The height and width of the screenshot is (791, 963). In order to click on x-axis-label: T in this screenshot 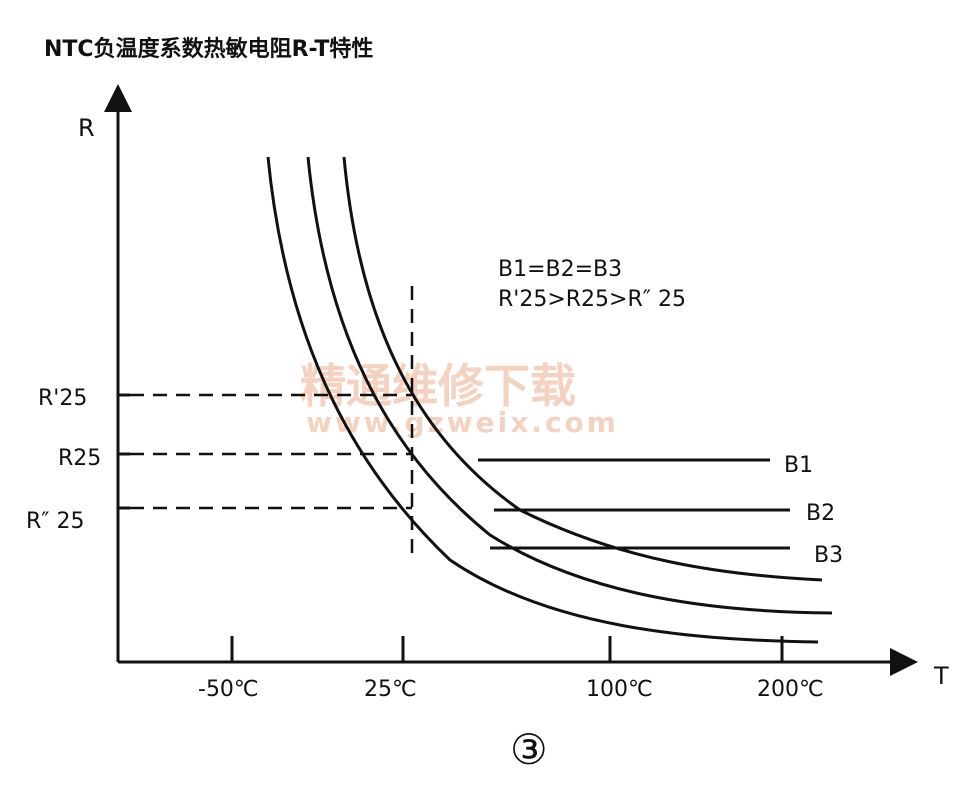, I will do `click(941, 676)`.